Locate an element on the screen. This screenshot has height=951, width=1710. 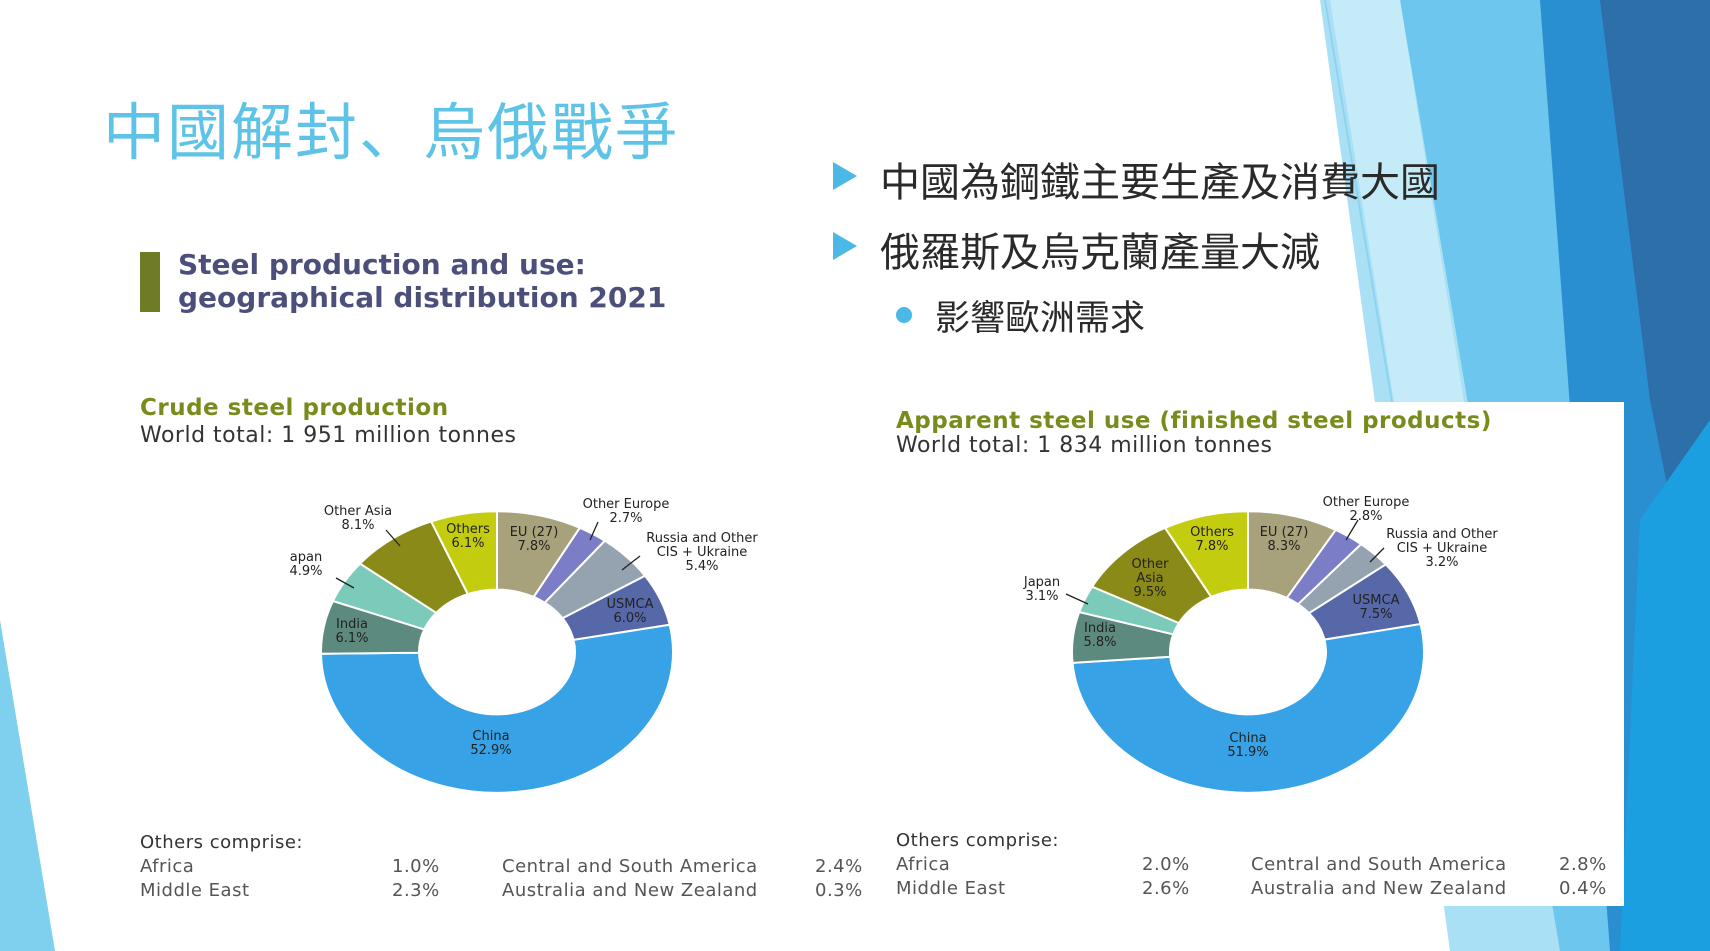
slice-label: India 5.8% is located at coordinates (1099, 635).